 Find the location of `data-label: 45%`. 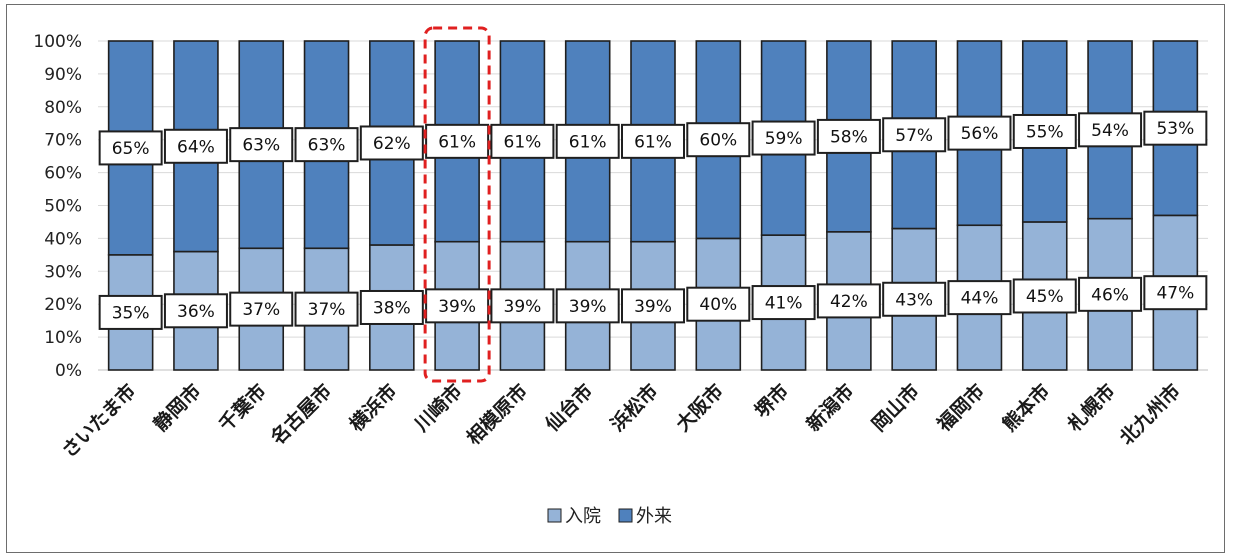

data-label: 45% is located at coordinates (1045, 297).